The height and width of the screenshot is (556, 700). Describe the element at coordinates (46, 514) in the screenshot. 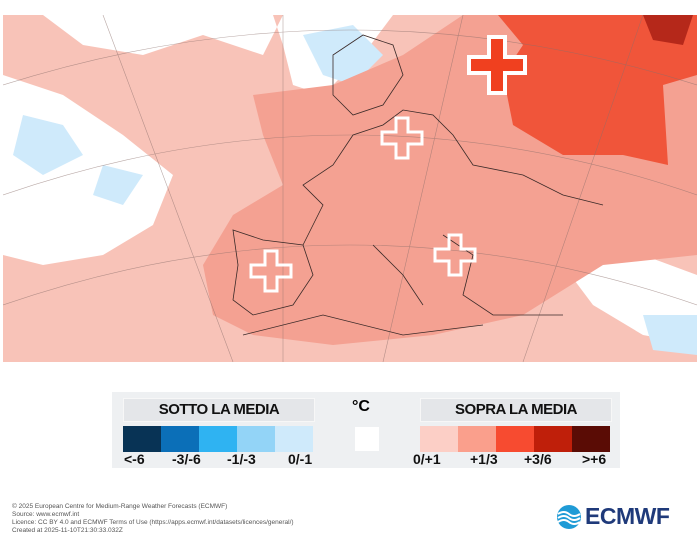

I see `footer-line: Source: www.ecmwf.int` at that location.